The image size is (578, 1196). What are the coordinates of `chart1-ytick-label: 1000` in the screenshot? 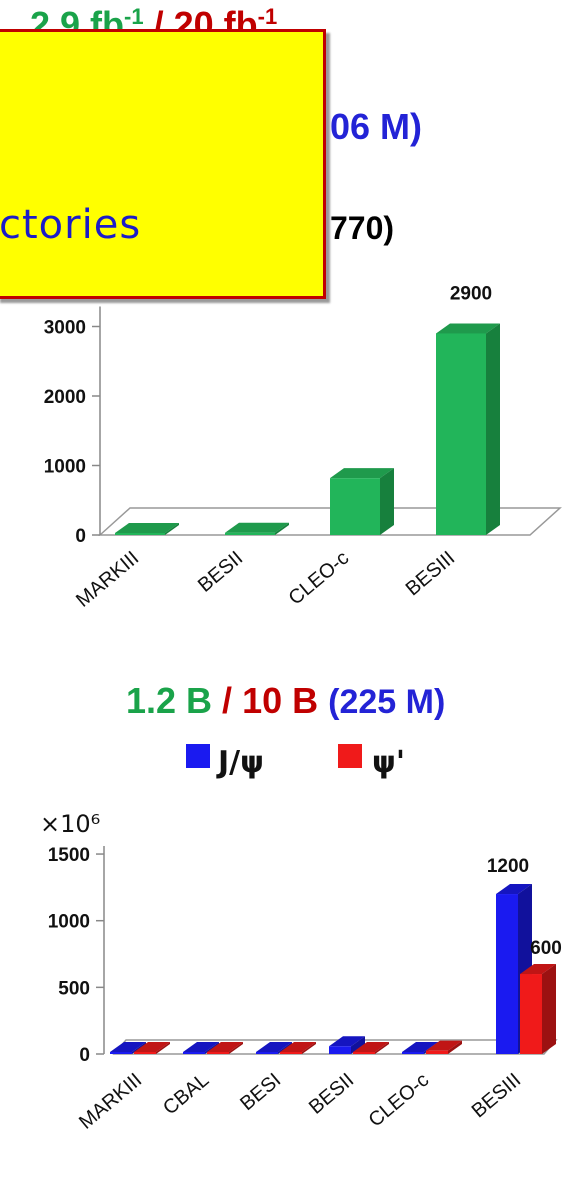 It's located at (65, 467).